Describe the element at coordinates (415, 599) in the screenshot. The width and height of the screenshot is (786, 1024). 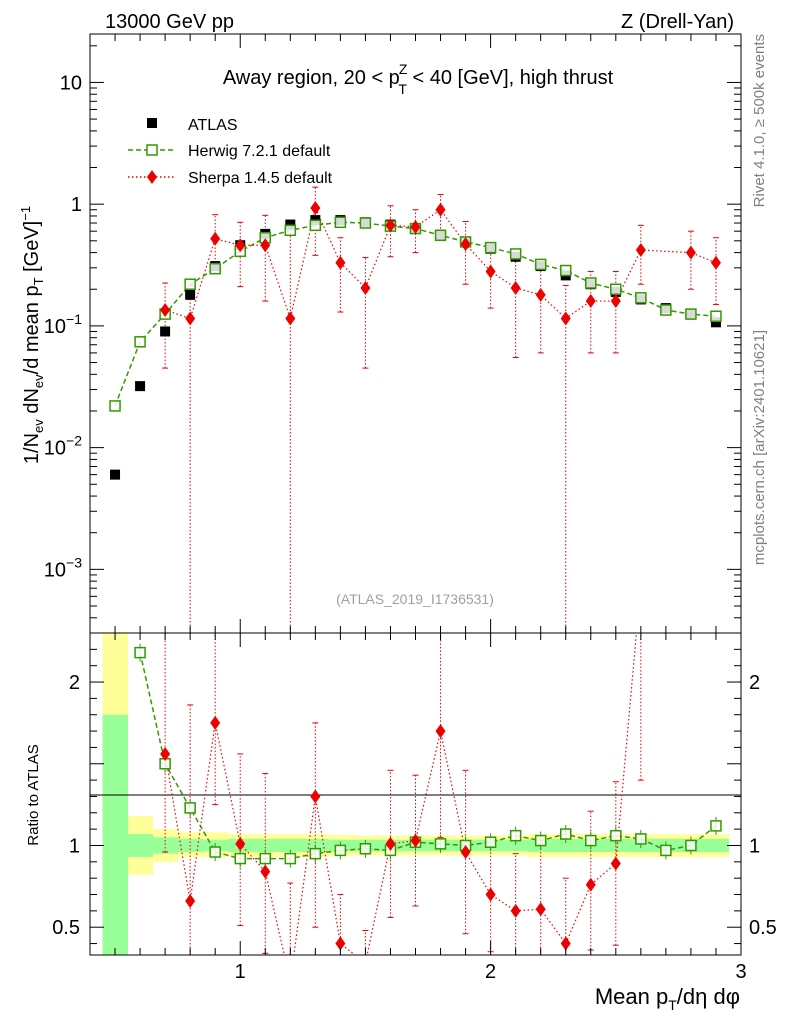
I see `analysis-id: (ATLAS_2019_I1736531)` at that location.